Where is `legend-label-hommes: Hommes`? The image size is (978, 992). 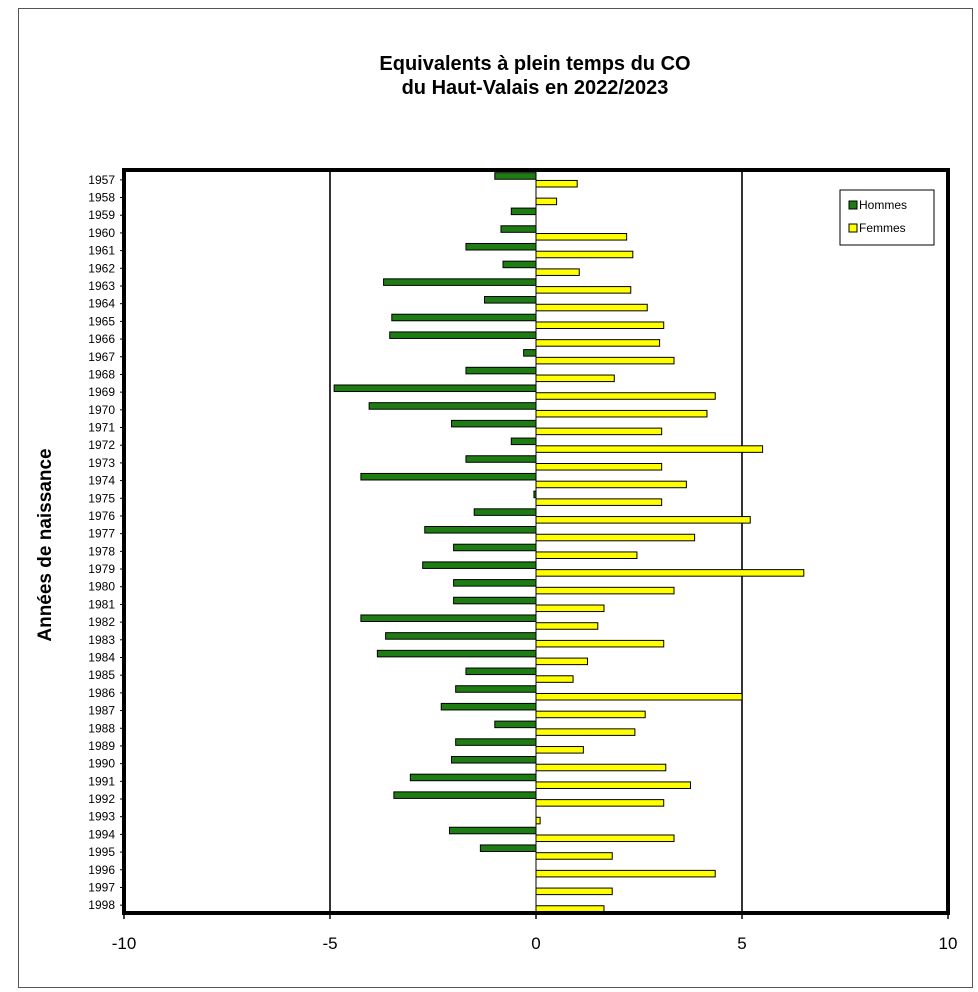
legend-label-hommes: Hommes is located at coordinates (883, 205).